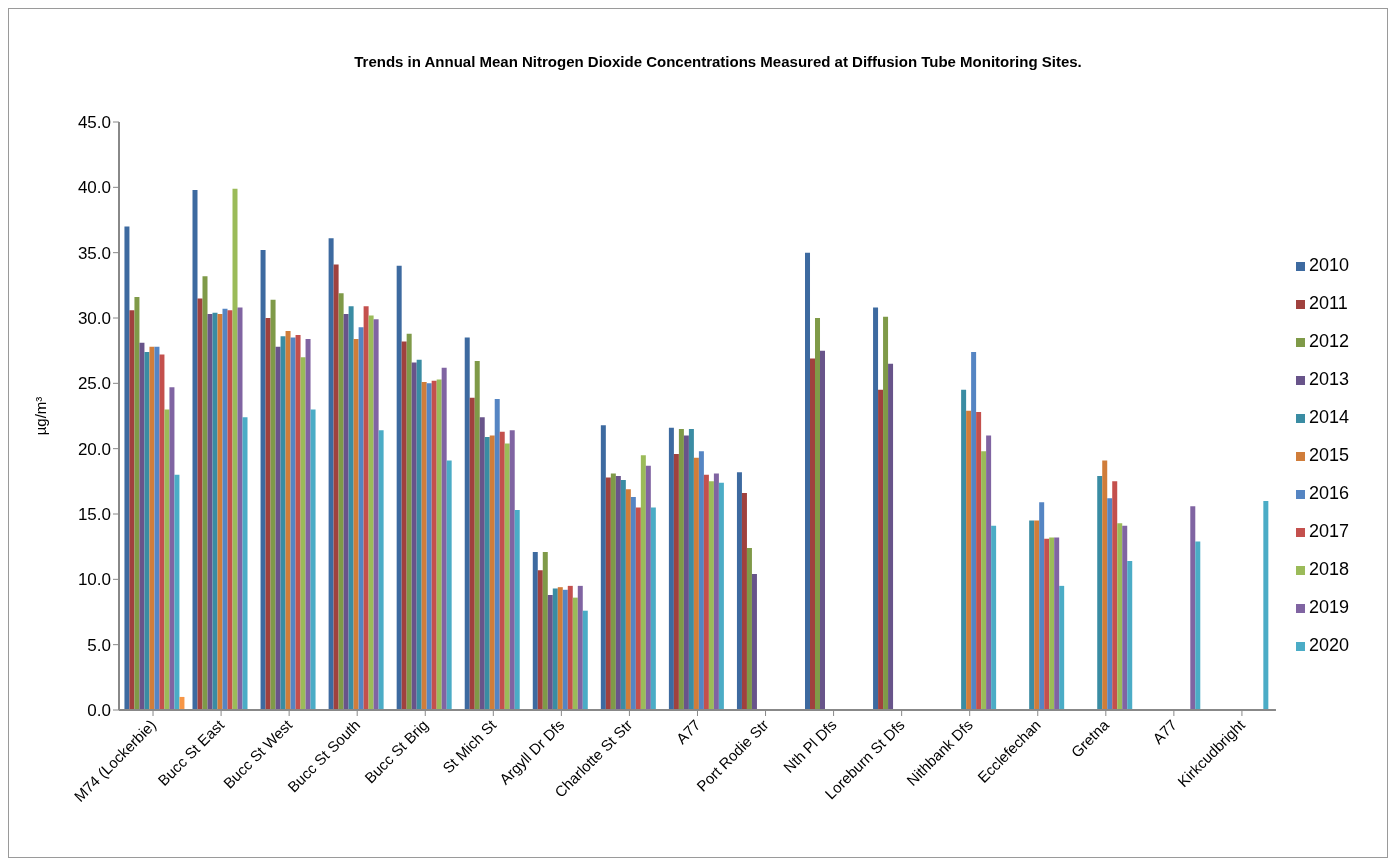 The width and height of the screenshot is (1398, 868). I want to click on legend-label: 2020, so click(1328, 645).